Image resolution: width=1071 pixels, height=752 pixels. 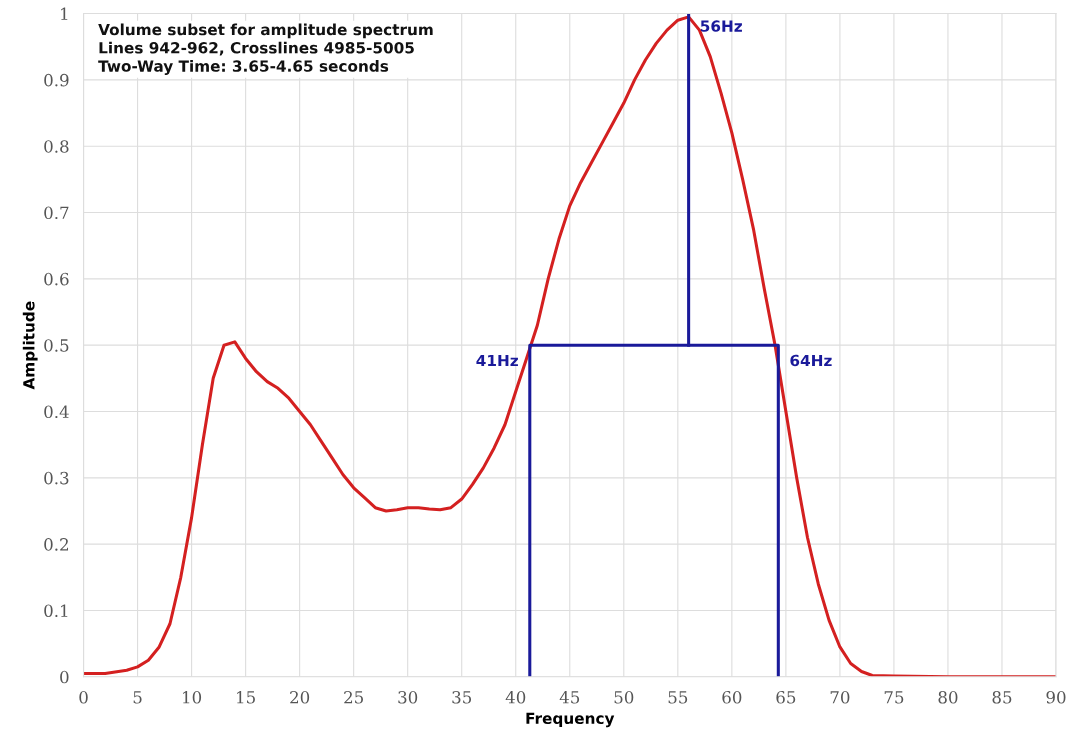 What do you see at coordinates (56, 611) in the screenshot?
I see `y-tick-label: 0.1` at bounding box center [56, 611].